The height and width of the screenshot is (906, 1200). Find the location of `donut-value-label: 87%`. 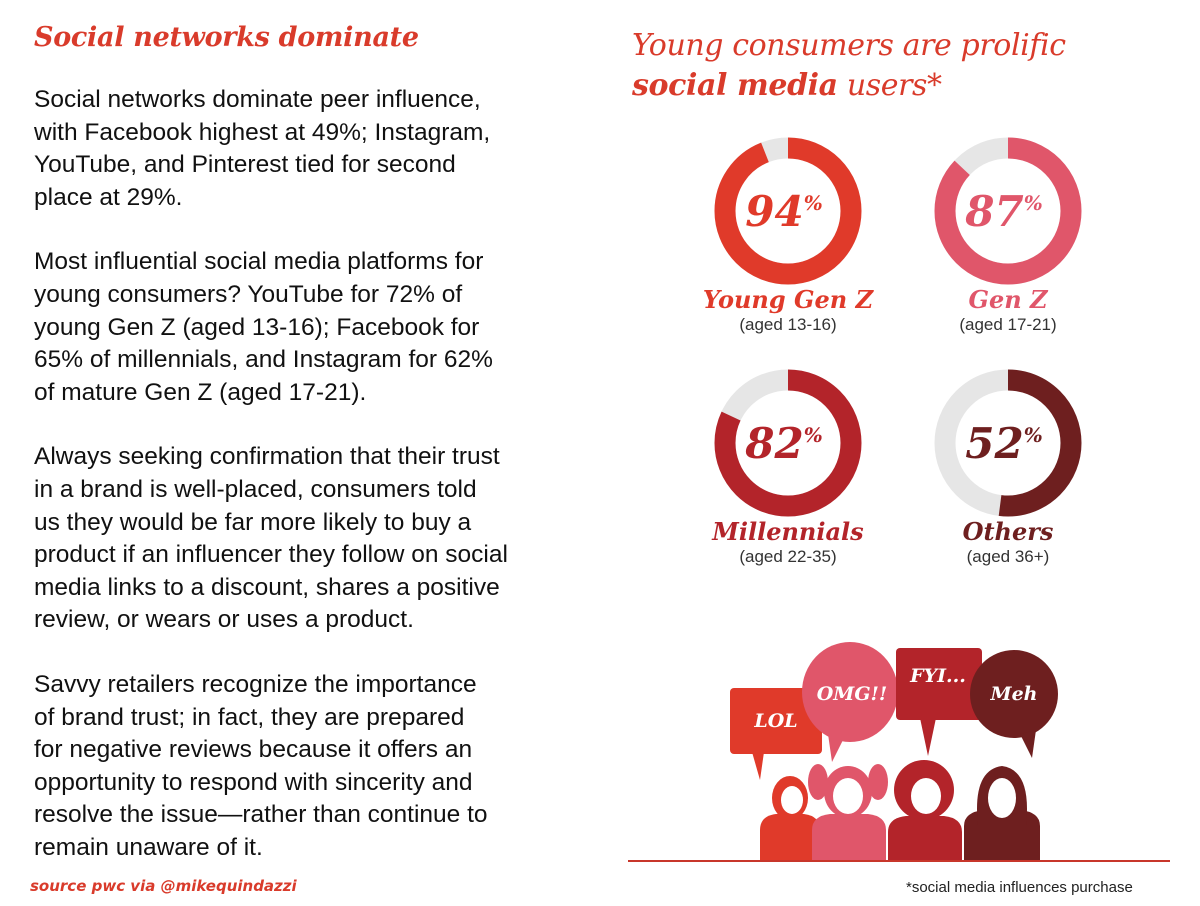

donut-value-label: 87% is located at coordinates (1003, 211).